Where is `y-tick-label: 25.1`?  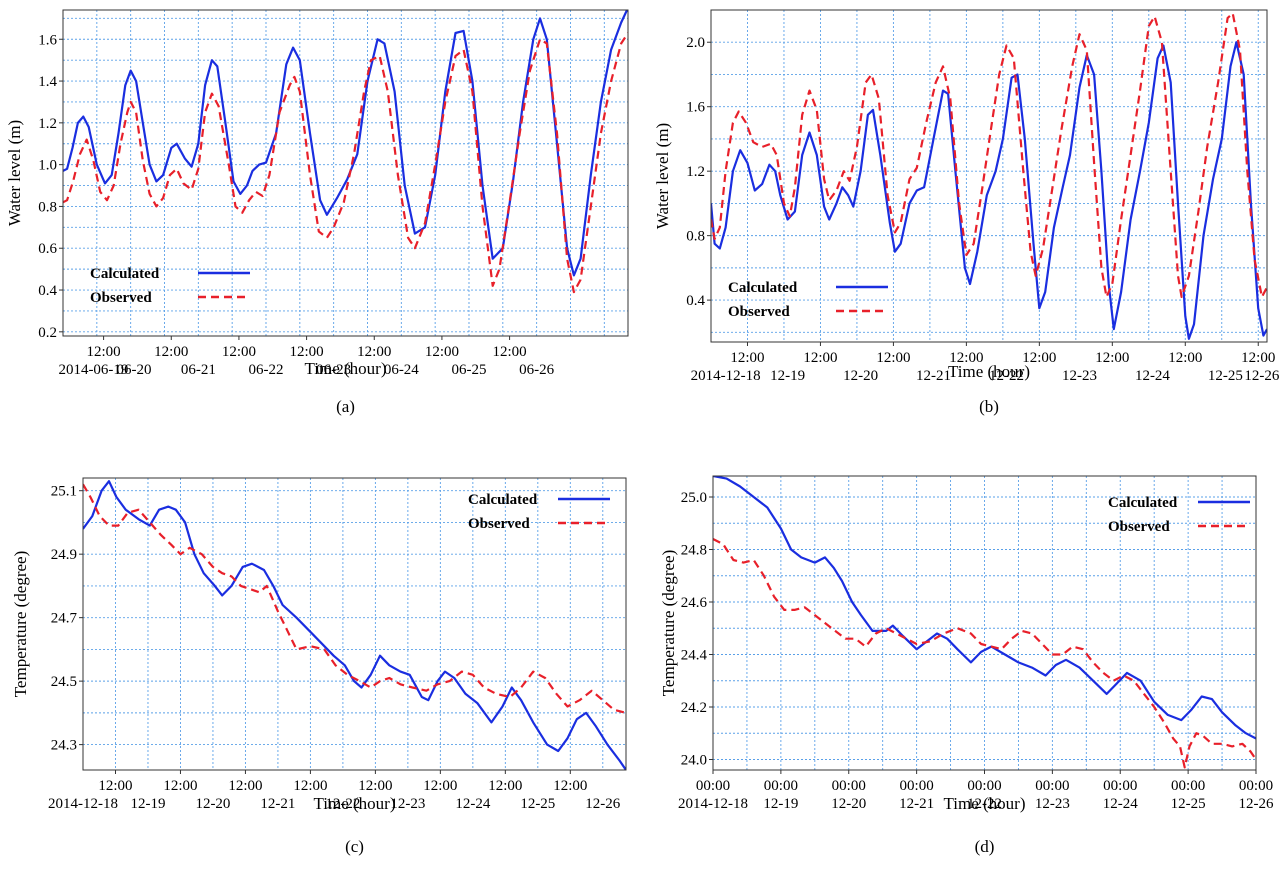 y-tick-label: 25.1 is located at coordinates (64, 492).